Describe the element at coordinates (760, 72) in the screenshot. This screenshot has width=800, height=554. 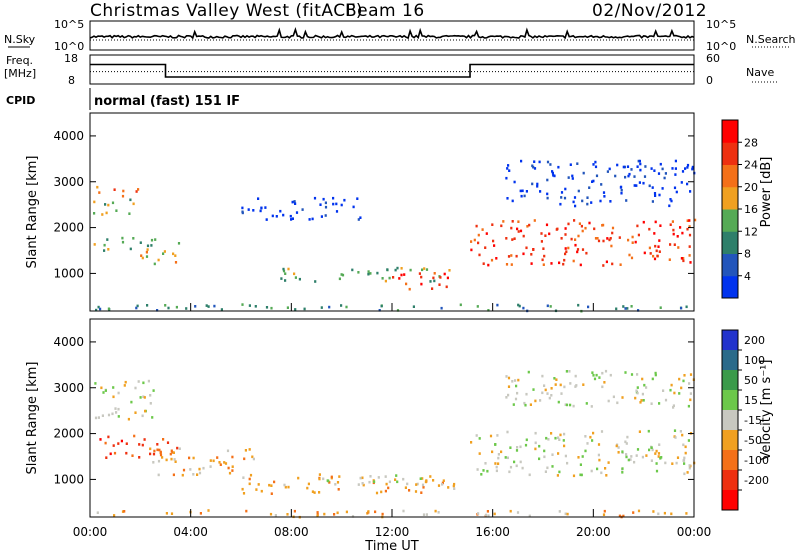
I see `nave-label: Nave` at that location.